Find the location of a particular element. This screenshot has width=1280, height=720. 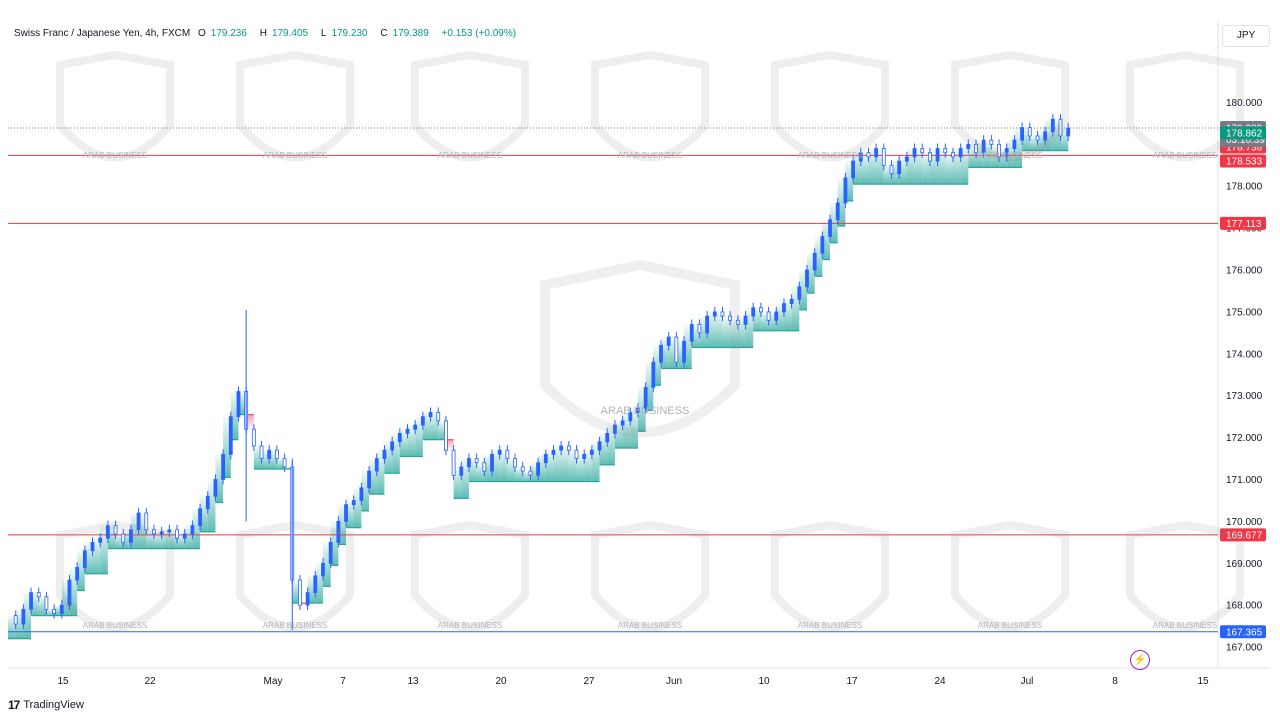

x-tick-label: 13 is located at coordinates (413, 681).